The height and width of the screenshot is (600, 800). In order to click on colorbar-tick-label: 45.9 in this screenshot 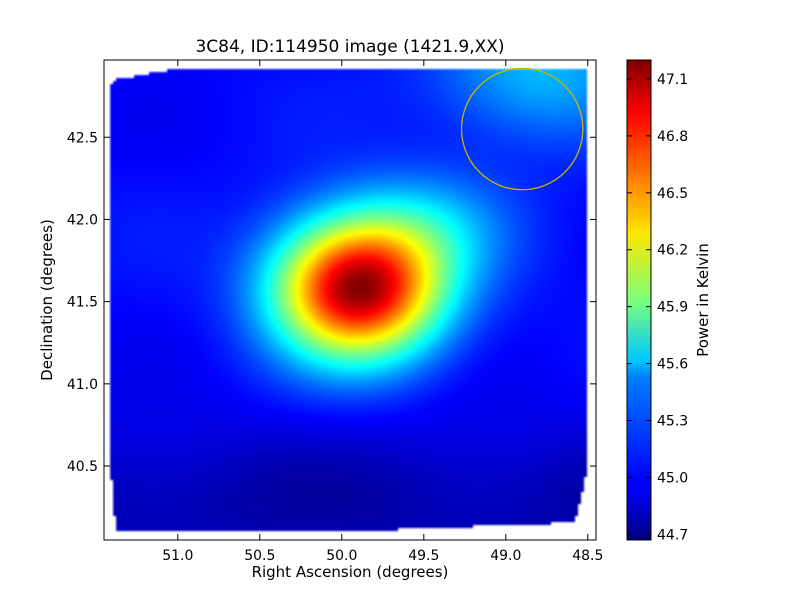, I will do `click(672, 308)`.